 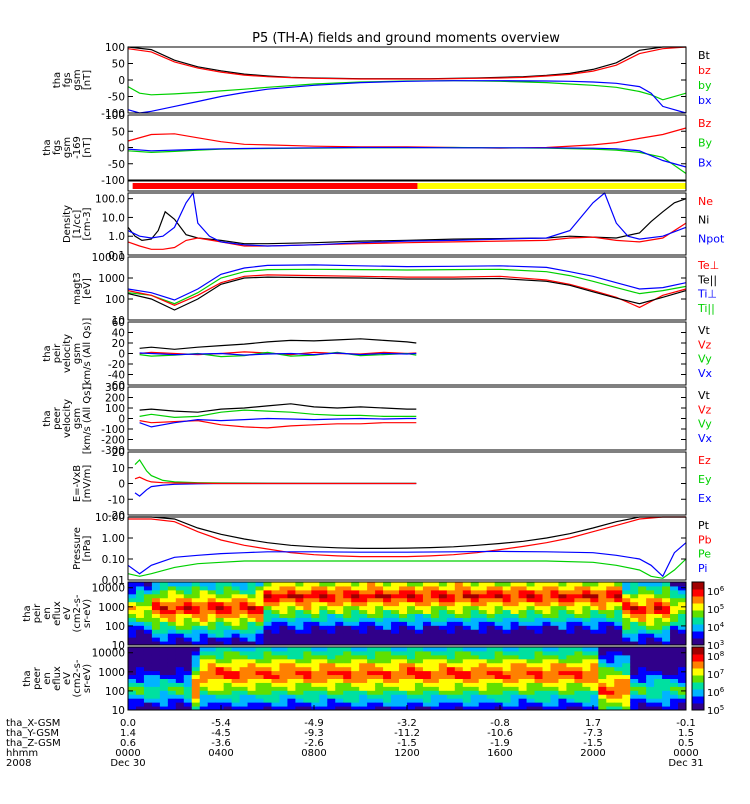 What do you see at coordinates (705, 373) in the screenshot?
I see `legend-peir-vel-Vx: Vx` at bounding box center [705, 373].